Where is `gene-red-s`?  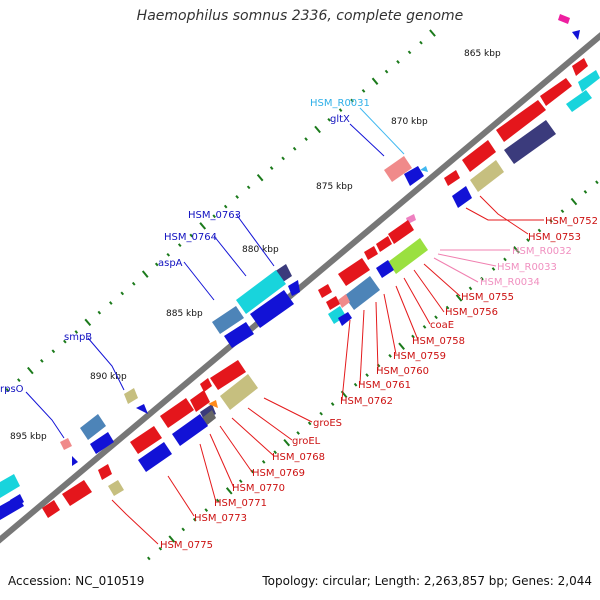 gene-red-s is located at coordinates (51, 509).